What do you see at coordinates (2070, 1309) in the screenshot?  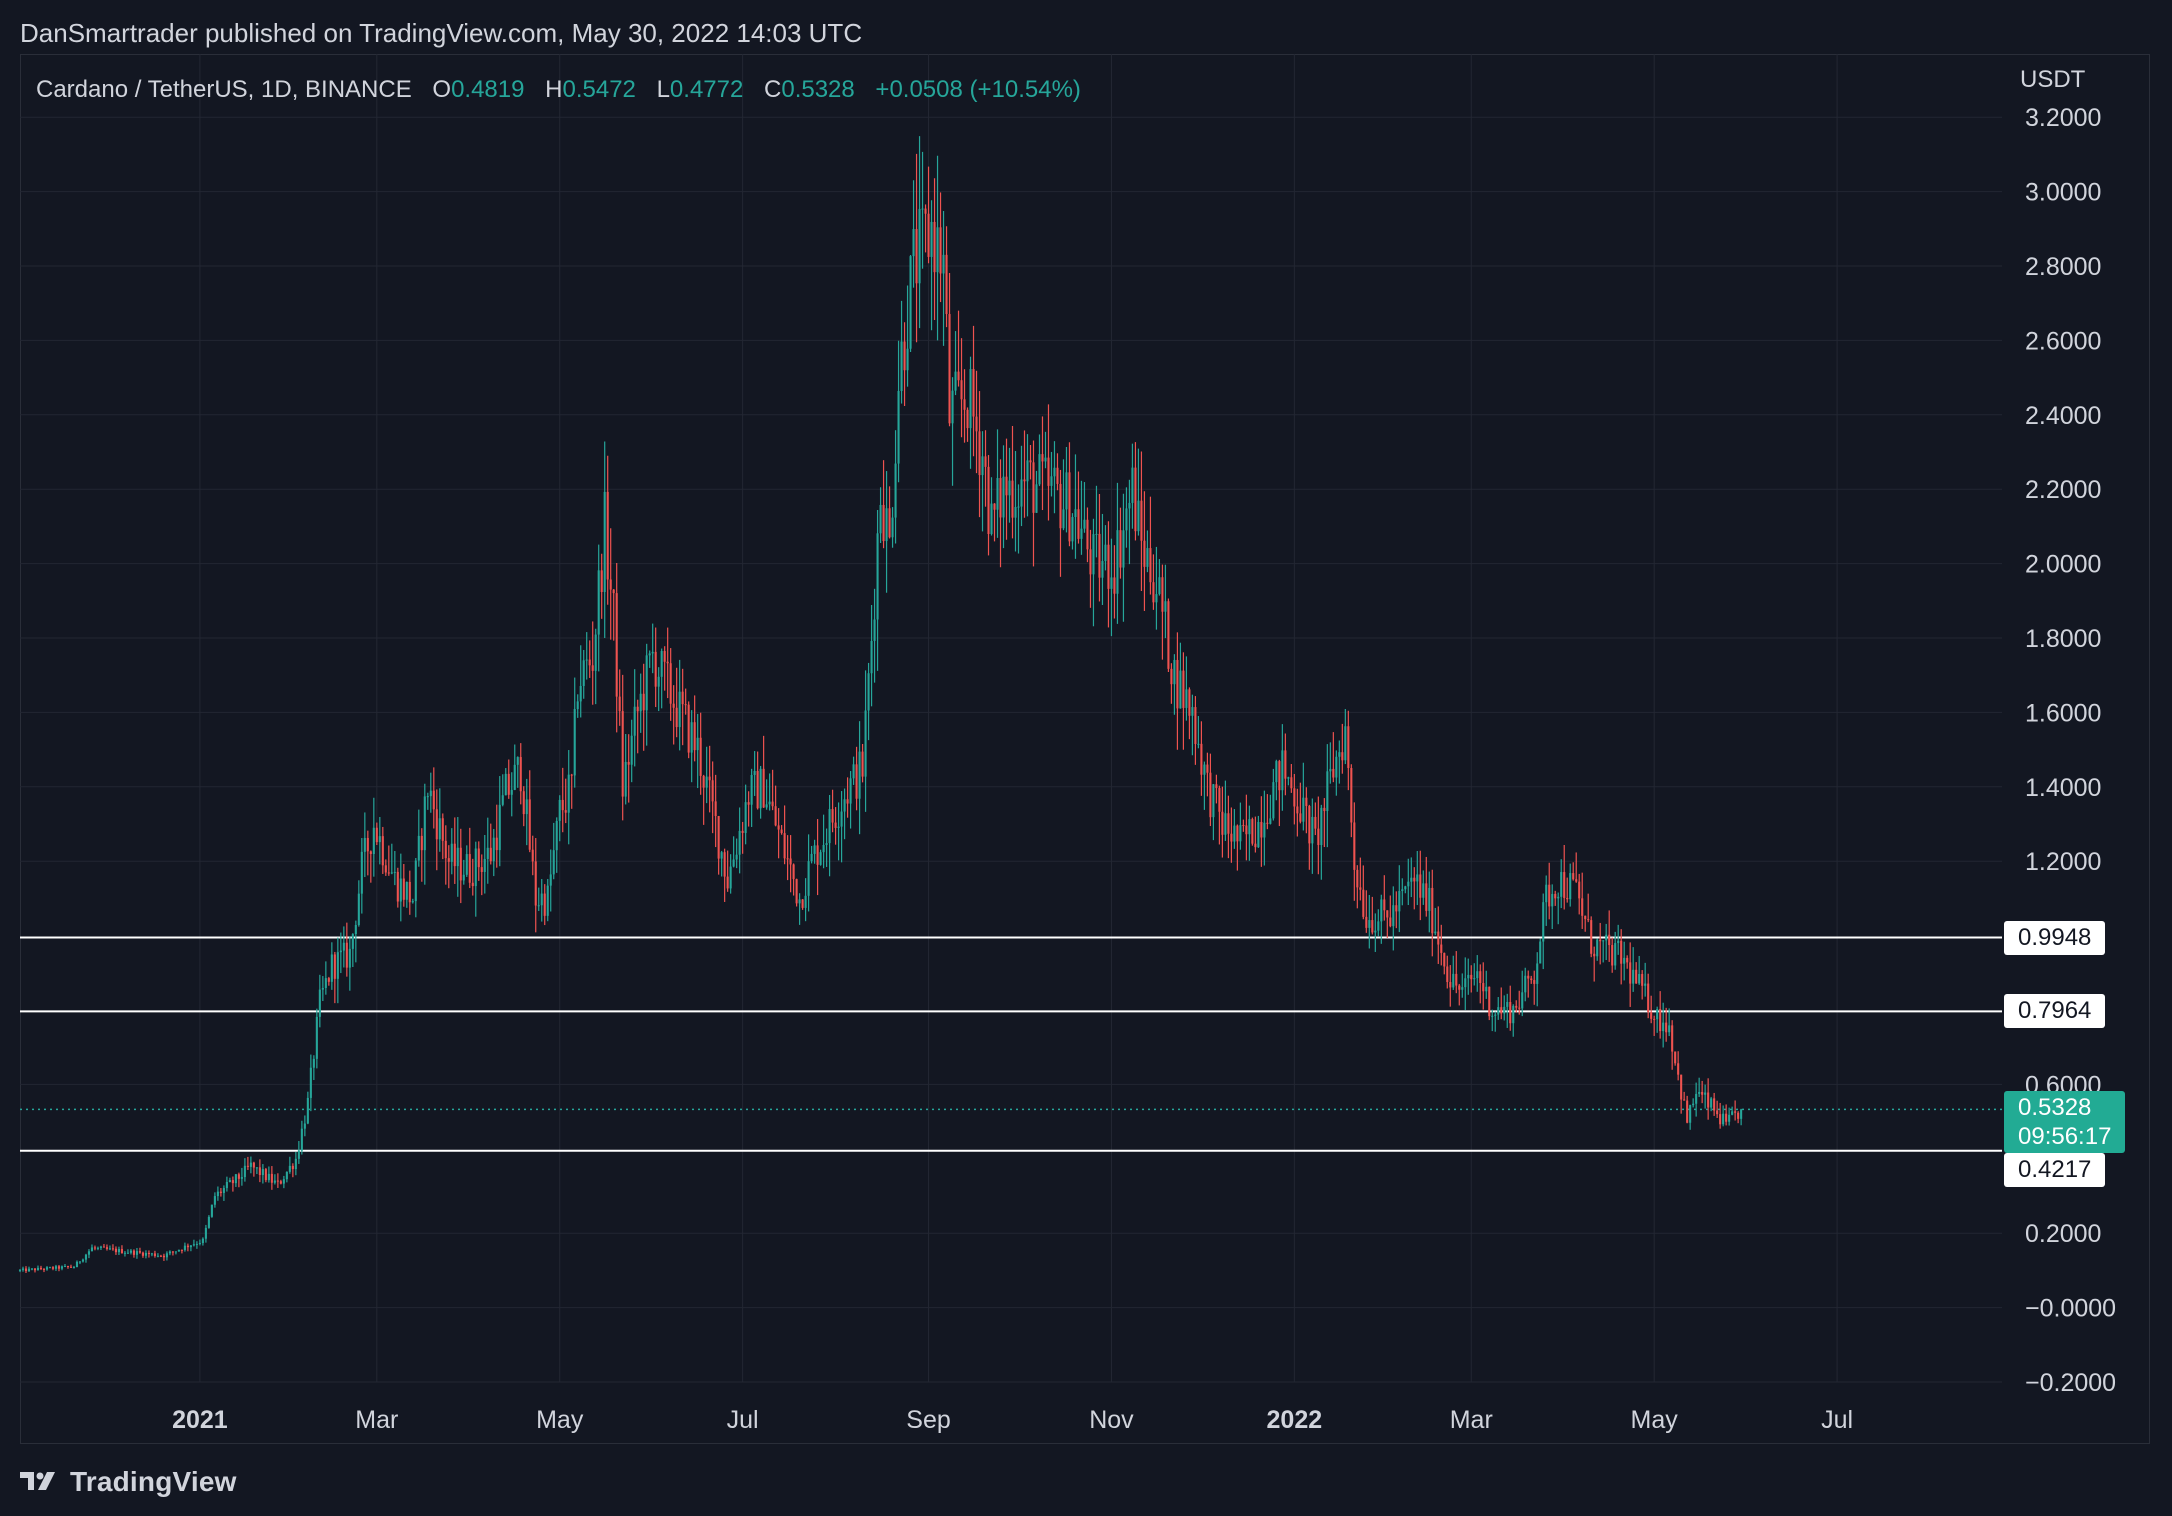 I see `y-tick-label: −0.0000` at bounding box center [2070, 1309].